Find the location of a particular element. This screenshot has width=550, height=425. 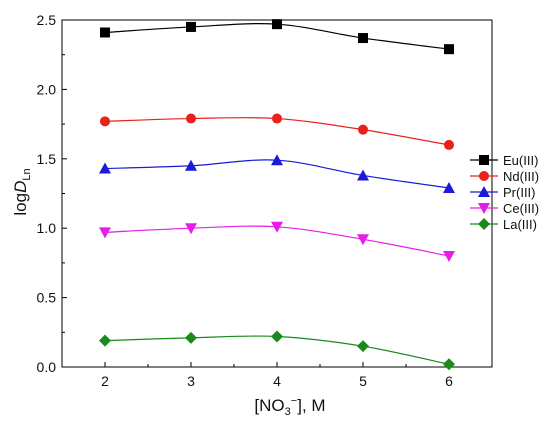

x-axis-label-rest: ], M is located at coordinates (311, 405).